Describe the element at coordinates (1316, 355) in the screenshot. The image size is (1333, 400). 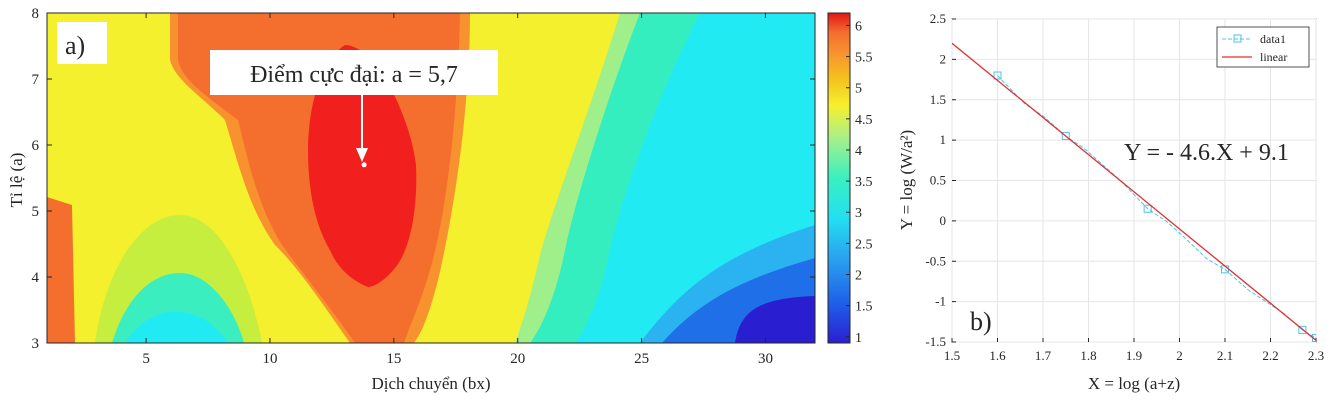
I see `x-tick-label-b: 2.3` at that location.